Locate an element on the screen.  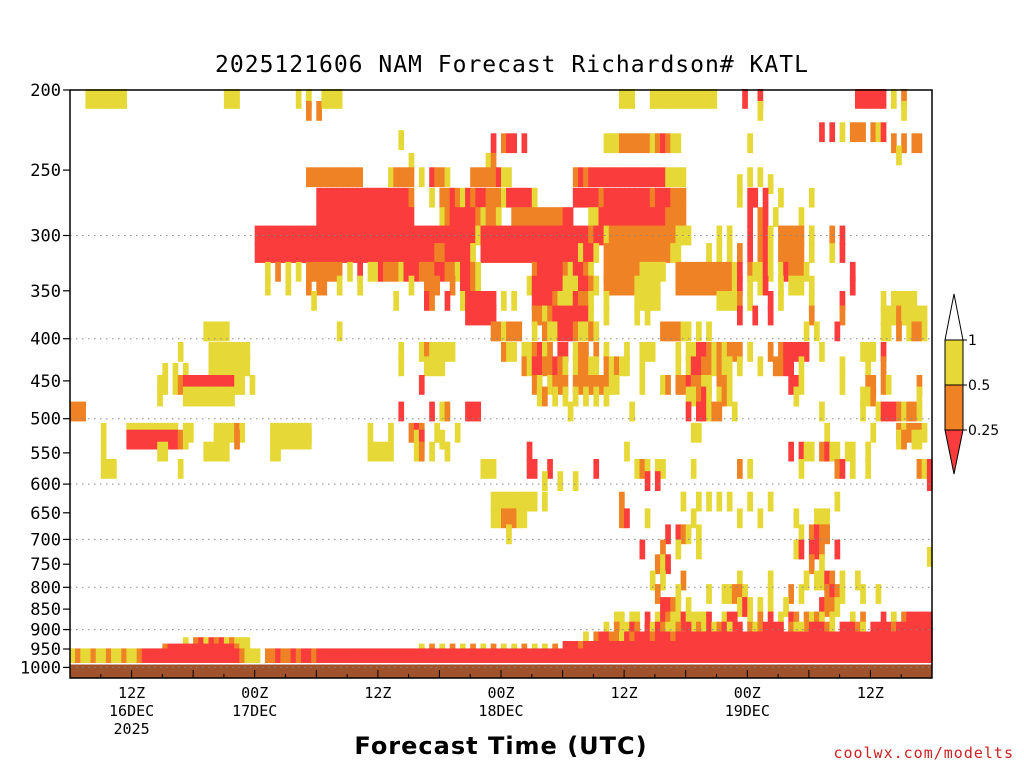
y-tick-label: 750 is located at coordinates (45, 565).